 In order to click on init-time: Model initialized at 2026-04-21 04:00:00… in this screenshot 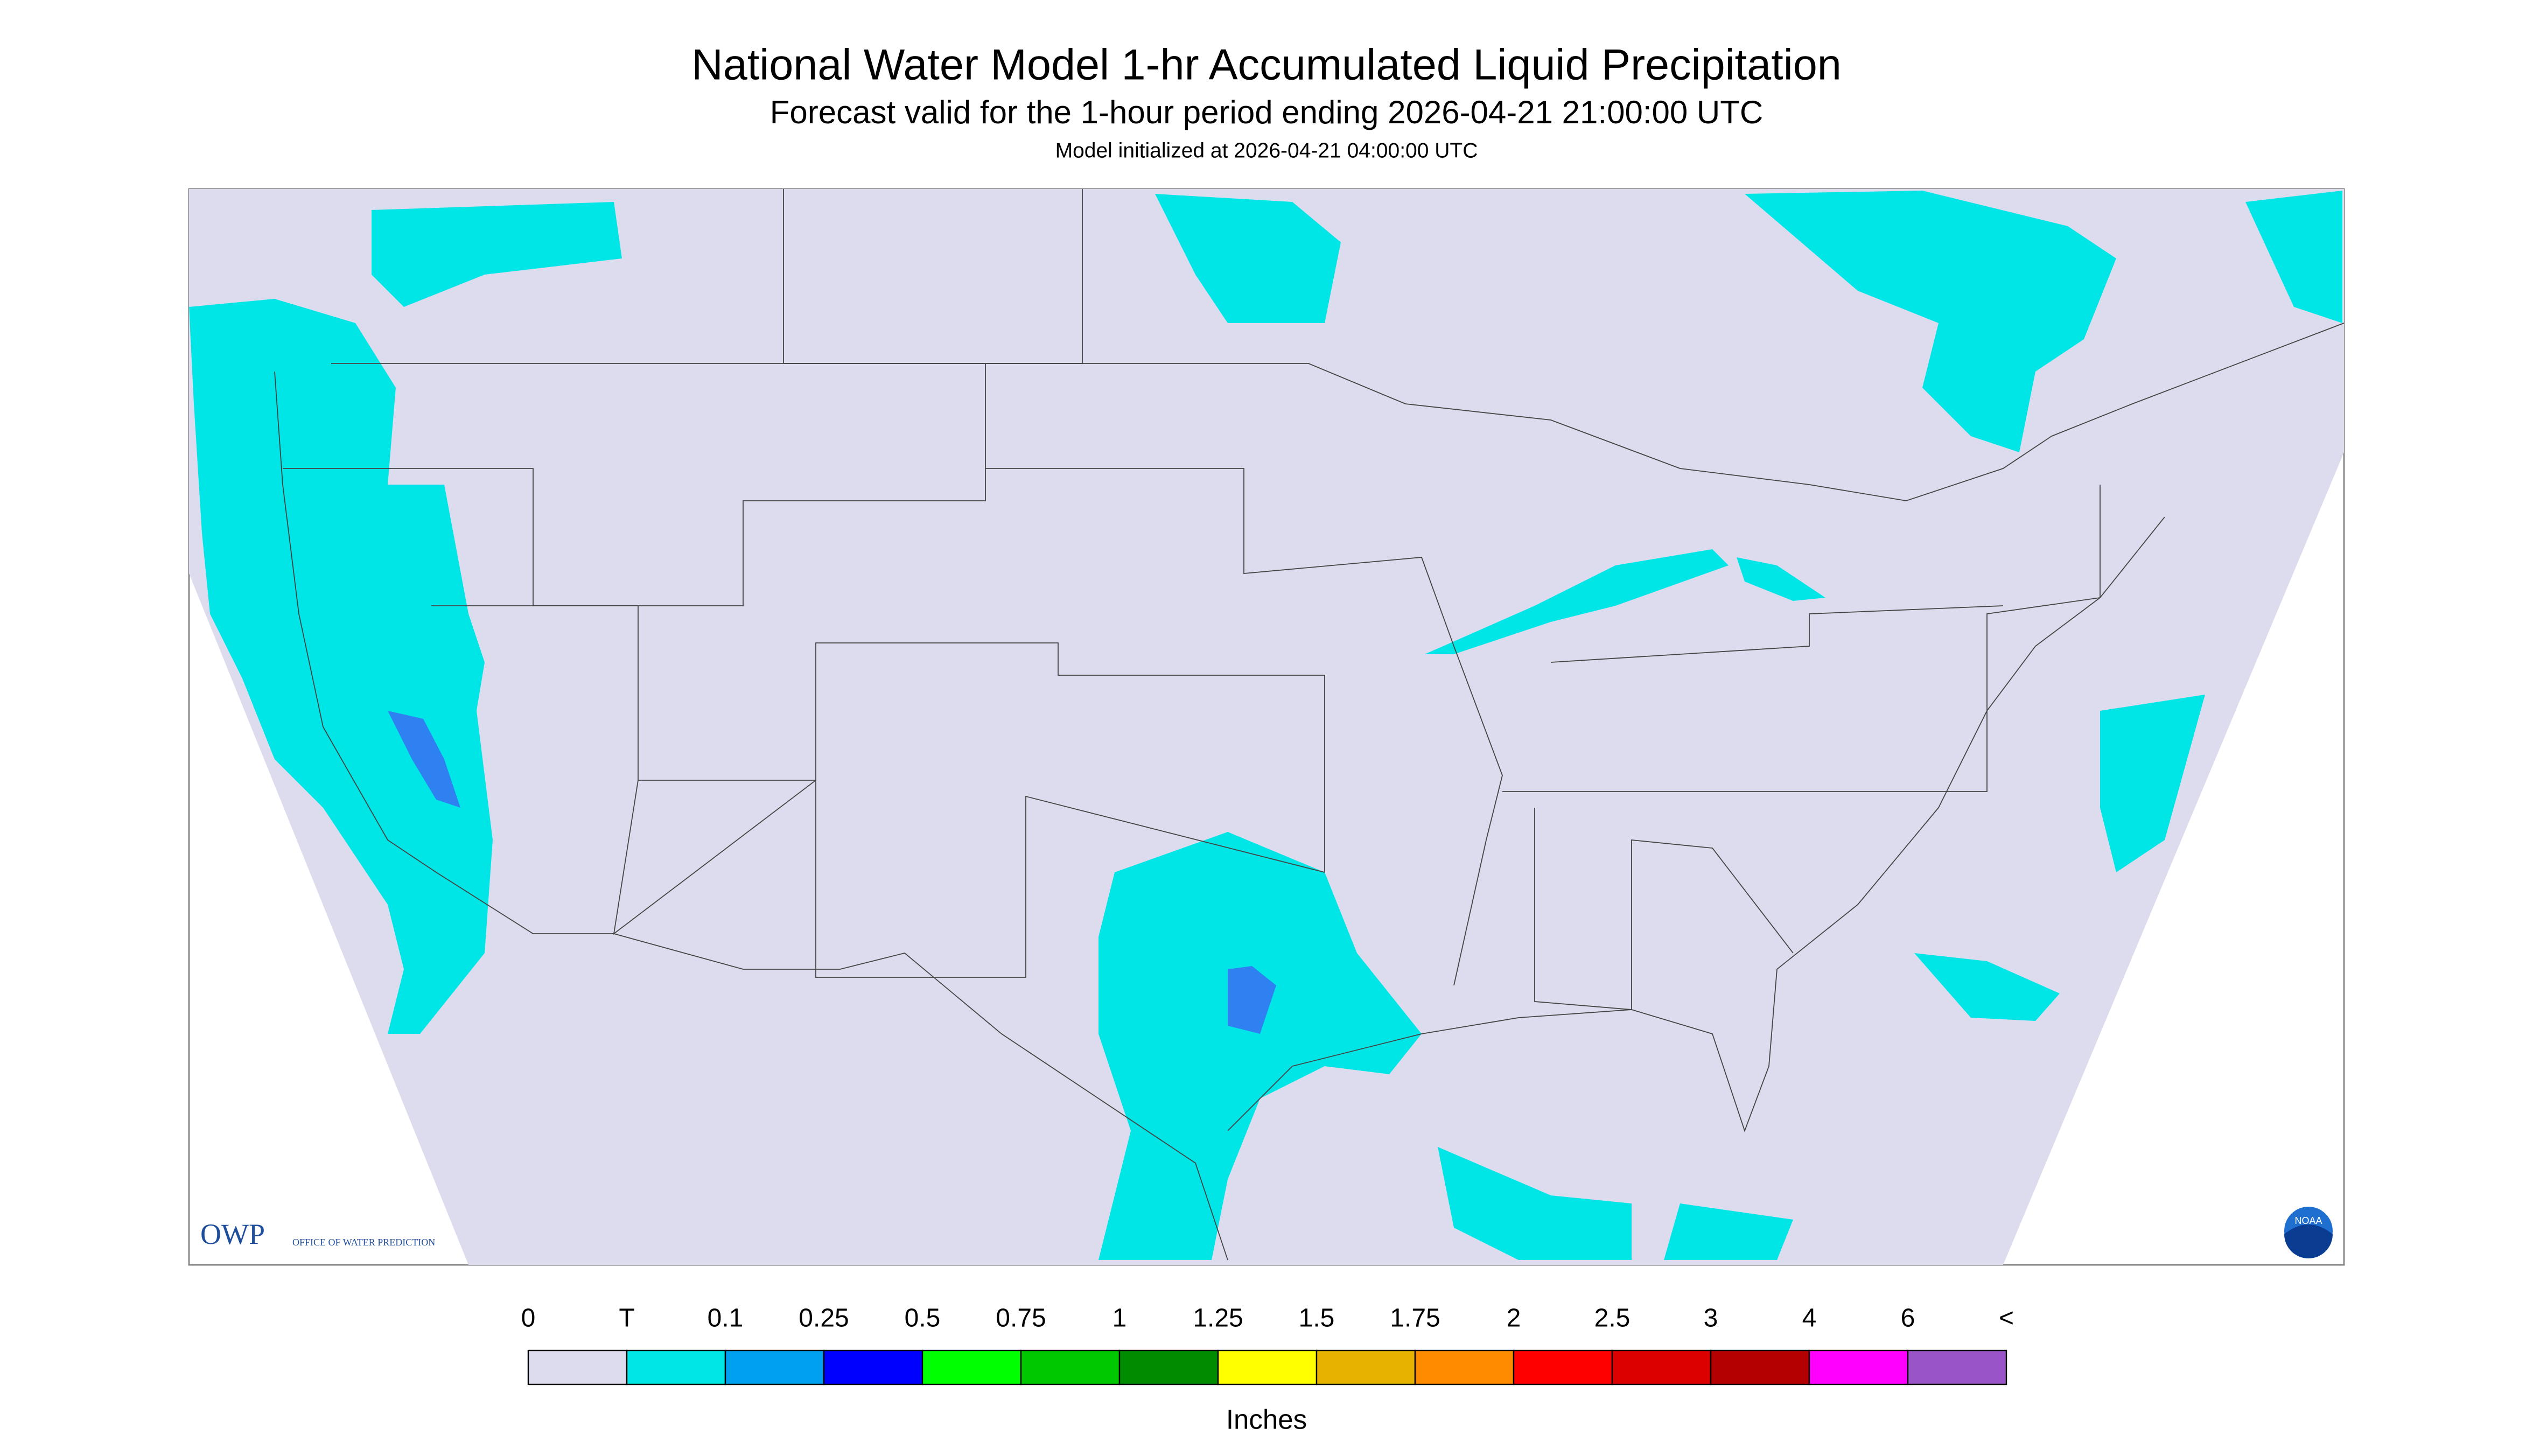, I will do `click(1266, 150)`.